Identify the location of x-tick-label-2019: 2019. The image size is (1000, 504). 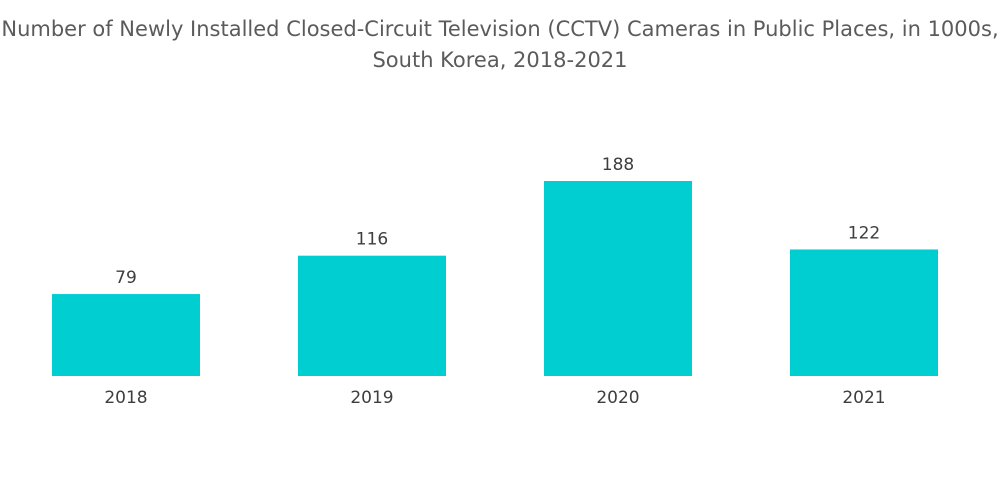
(371, 398).